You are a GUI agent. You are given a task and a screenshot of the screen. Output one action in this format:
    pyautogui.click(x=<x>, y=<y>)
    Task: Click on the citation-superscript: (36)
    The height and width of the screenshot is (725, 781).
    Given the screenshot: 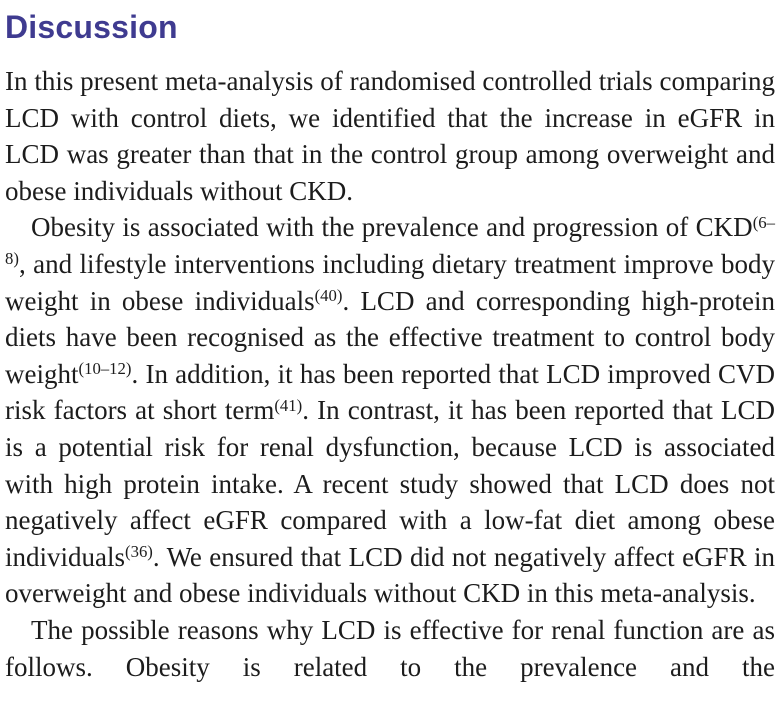 What is the action you would take?
    pyautogui.click(x=139, y=552)
    